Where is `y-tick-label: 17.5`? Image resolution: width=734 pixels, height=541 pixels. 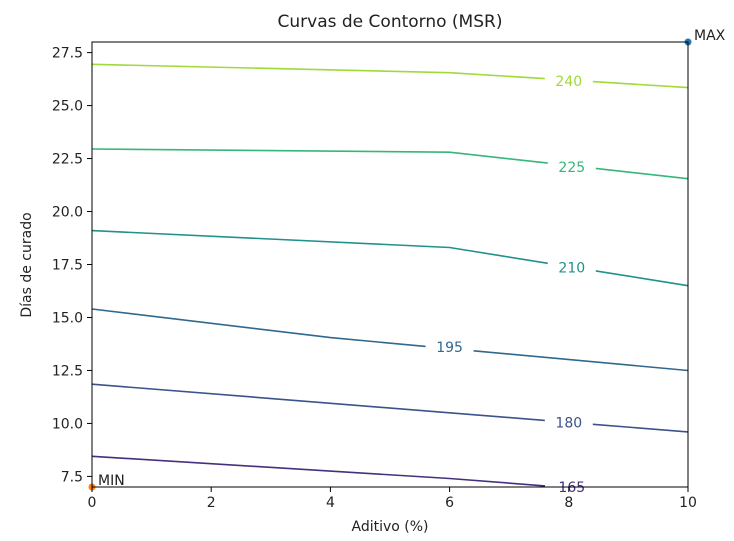
y-tick-label: 17.5 is located at coordinates (67, 266).